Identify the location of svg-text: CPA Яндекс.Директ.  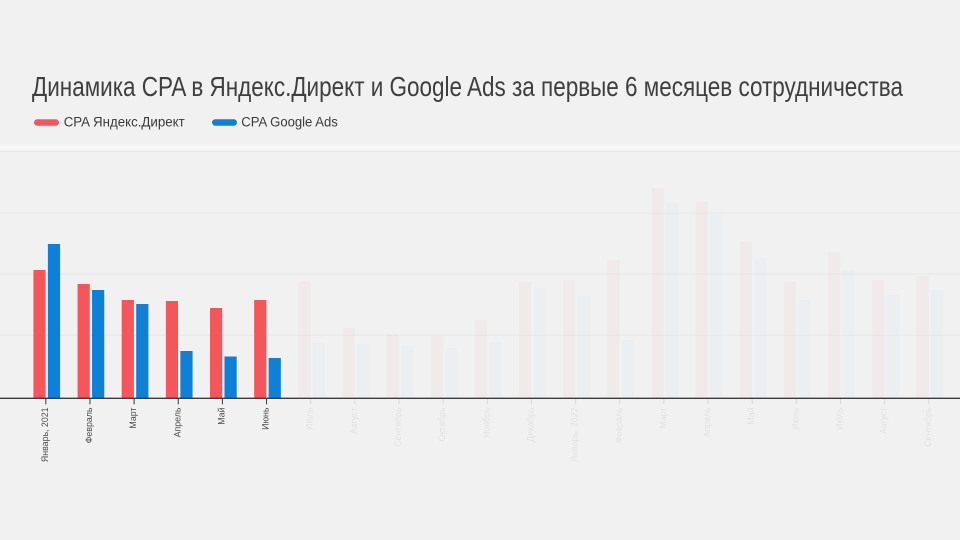
(124, 122).